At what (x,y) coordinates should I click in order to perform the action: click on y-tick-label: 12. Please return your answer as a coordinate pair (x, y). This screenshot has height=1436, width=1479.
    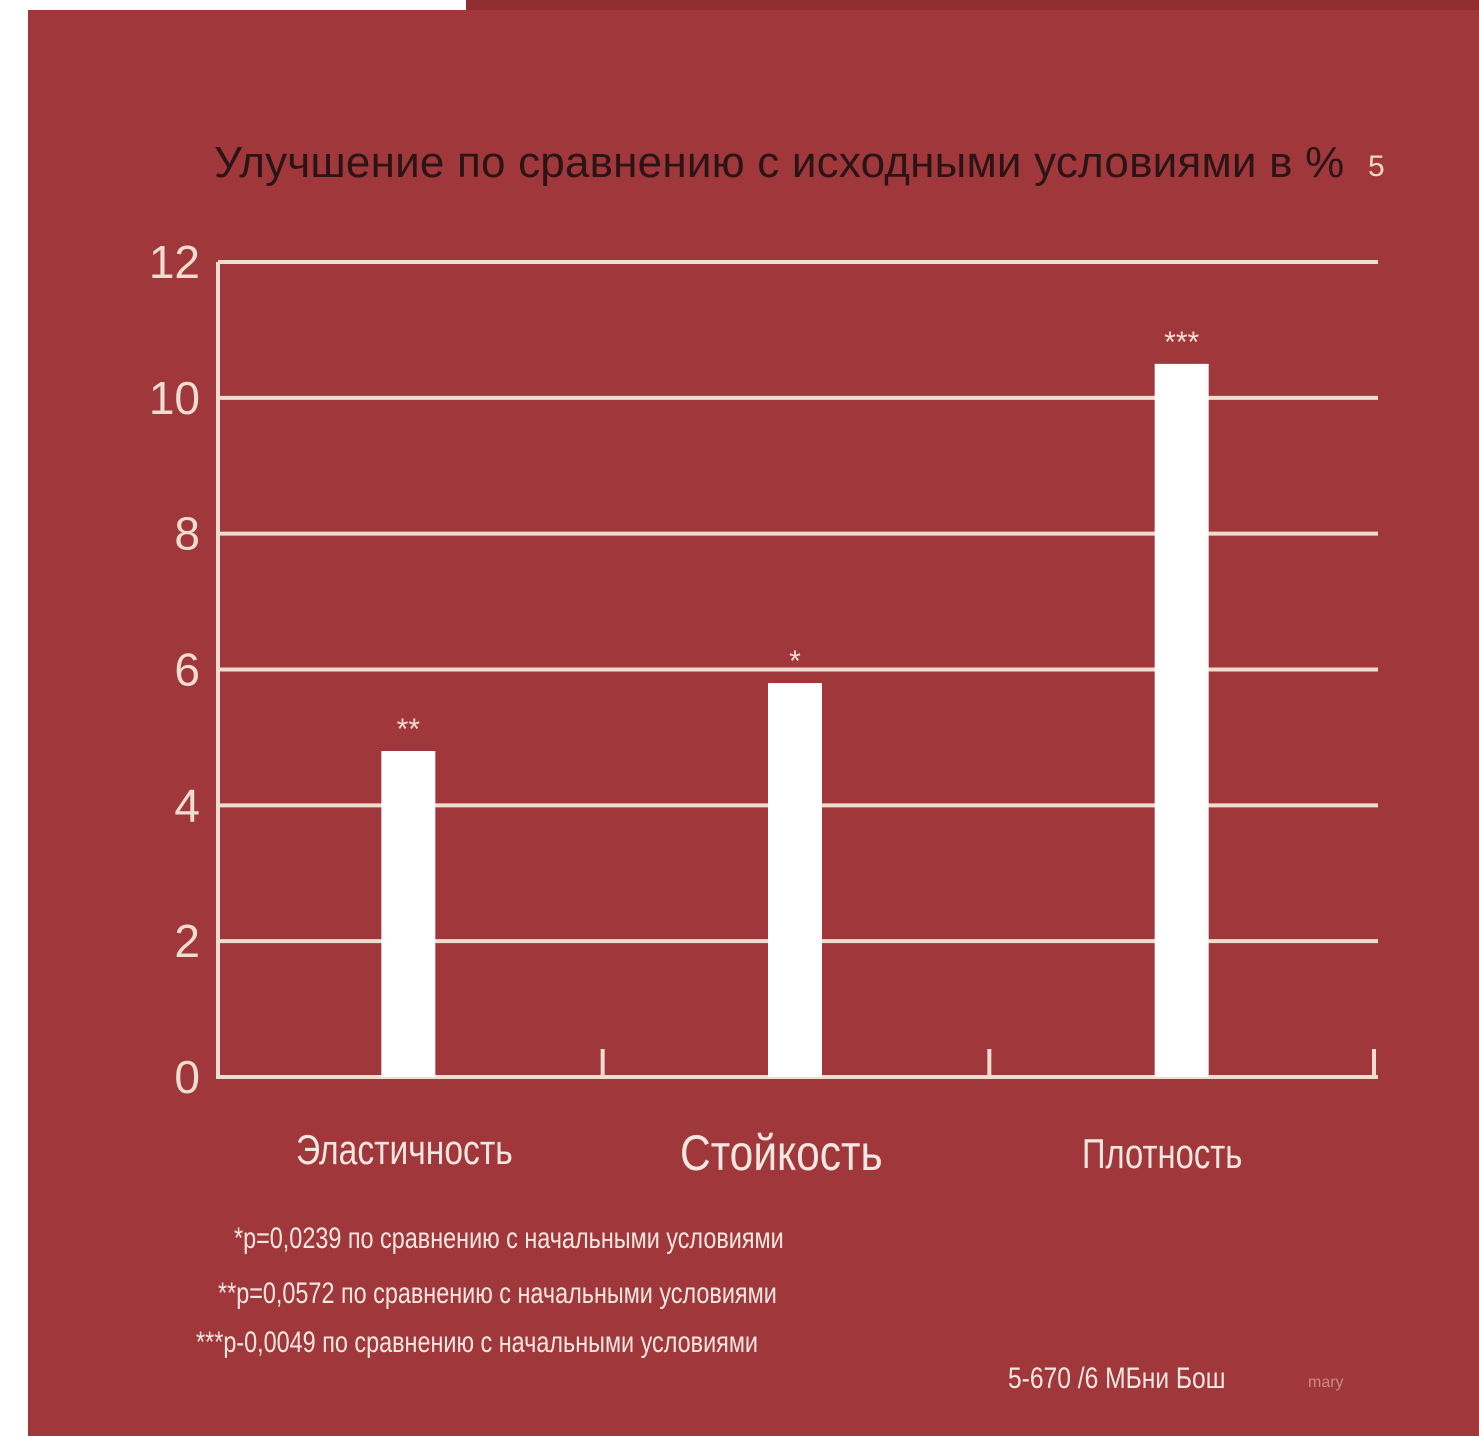
    Looking at the image, I should click on (174, 262).